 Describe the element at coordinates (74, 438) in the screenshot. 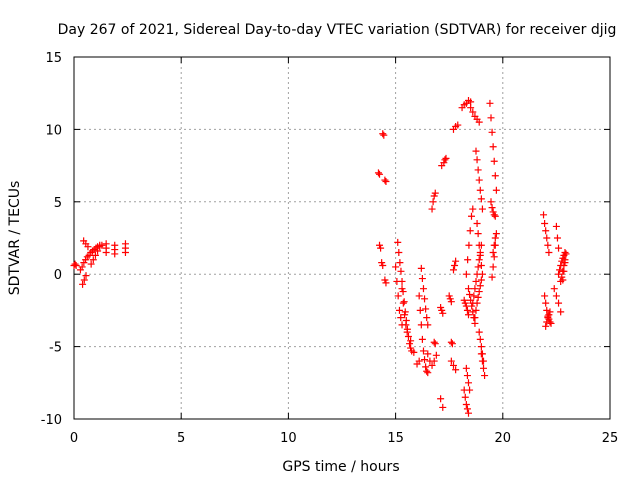

I see `x-tick-label: 0` at that location.